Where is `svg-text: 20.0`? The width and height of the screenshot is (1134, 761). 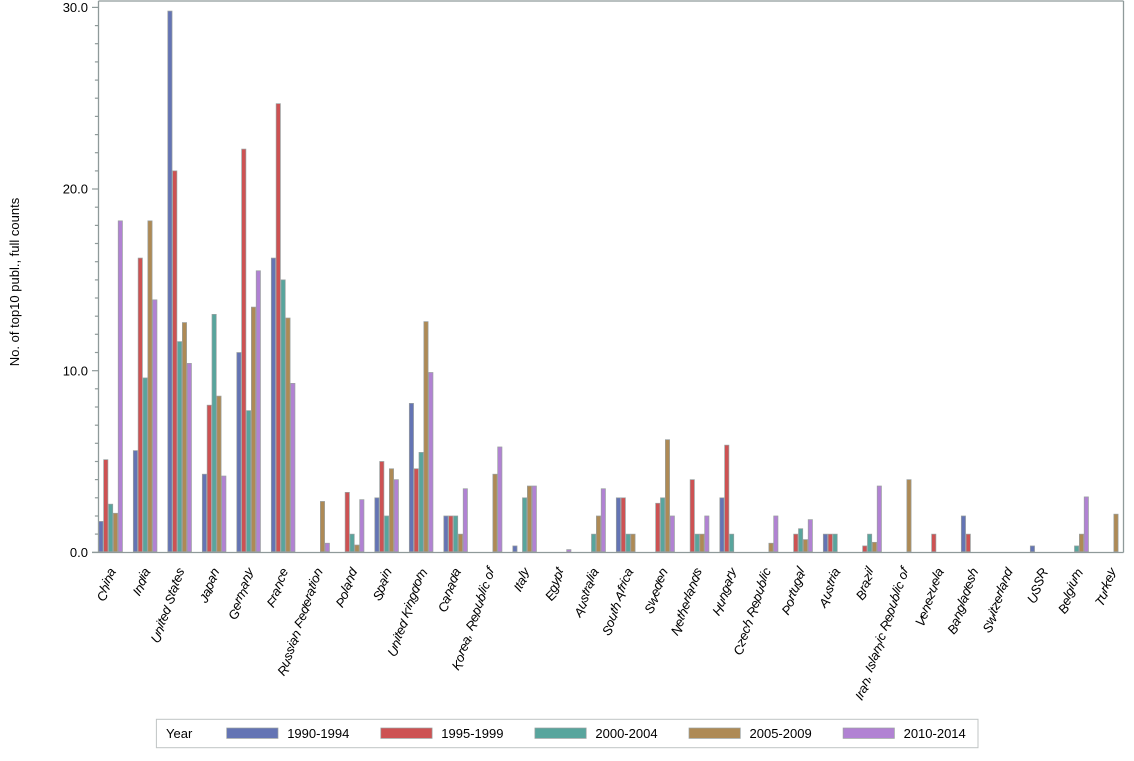 svg-text: 20.0 is located at coordinates (75, 189).